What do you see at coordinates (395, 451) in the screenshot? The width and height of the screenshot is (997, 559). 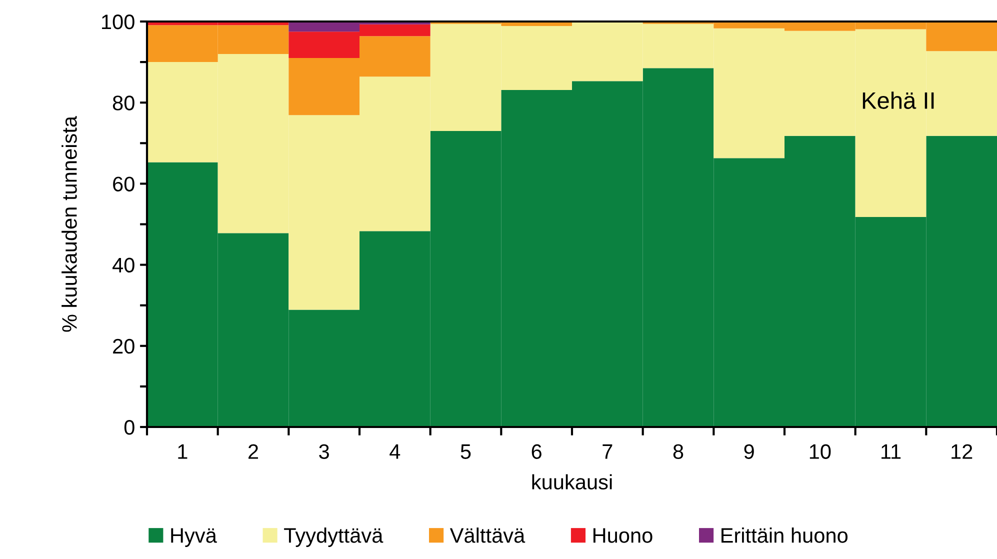 I see `x-tick-label: 4` at bounding box center [395, 451].